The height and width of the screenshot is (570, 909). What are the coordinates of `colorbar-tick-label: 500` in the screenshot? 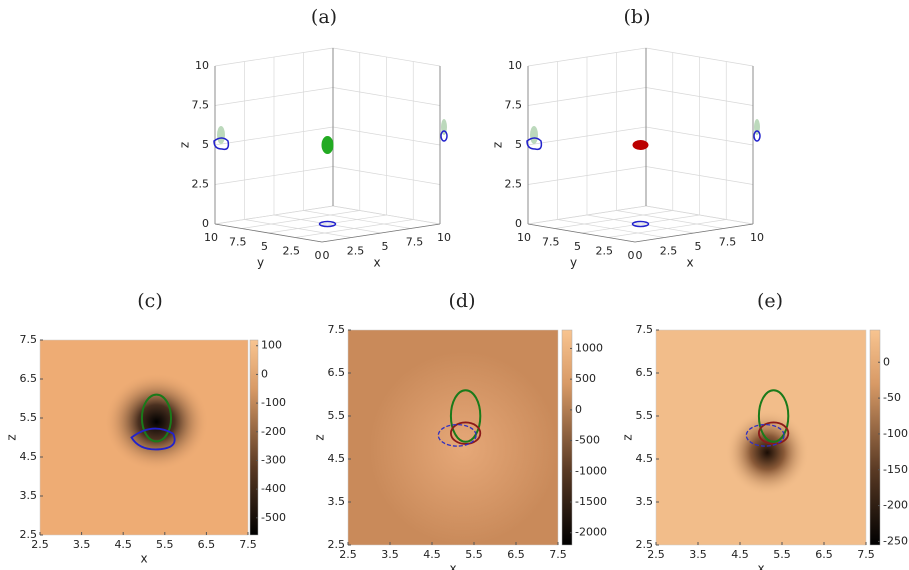 It's located at (585, 378).